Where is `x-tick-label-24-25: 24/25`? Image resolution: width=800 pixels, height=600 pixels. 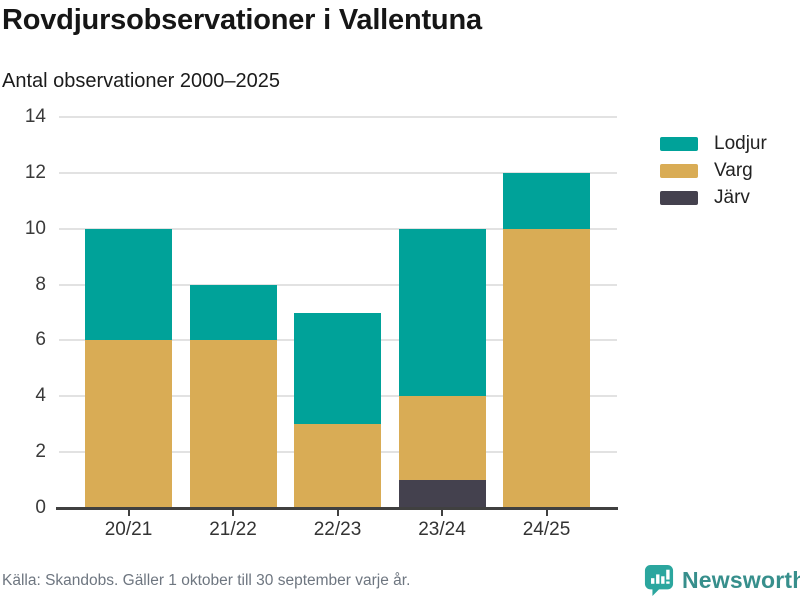
x-tick-label-24-25: 24/25 is located at coordinates (546, 529).